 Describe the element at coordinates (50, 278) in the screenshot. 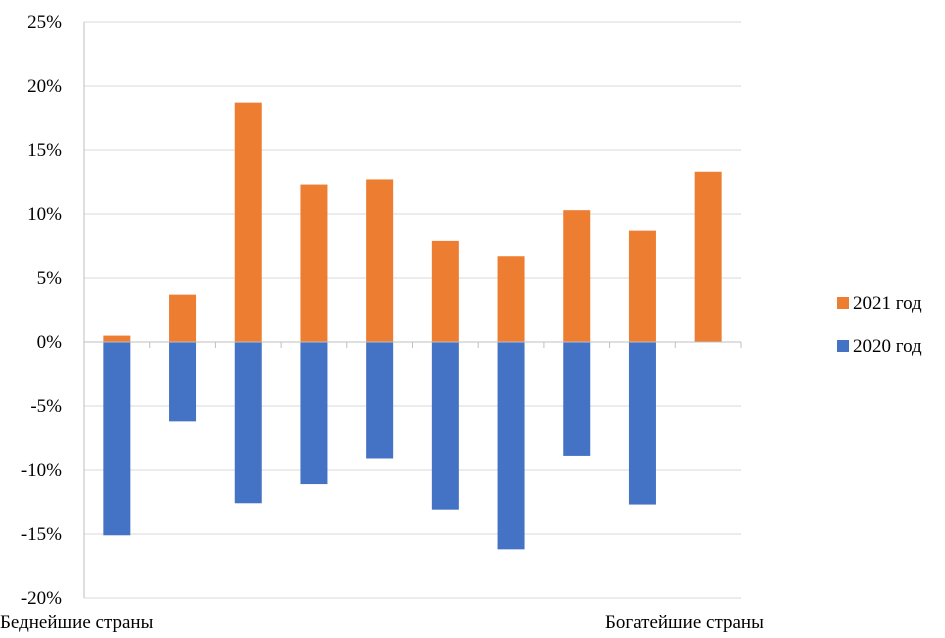

I see `y-tick-label: 5%` at that location.